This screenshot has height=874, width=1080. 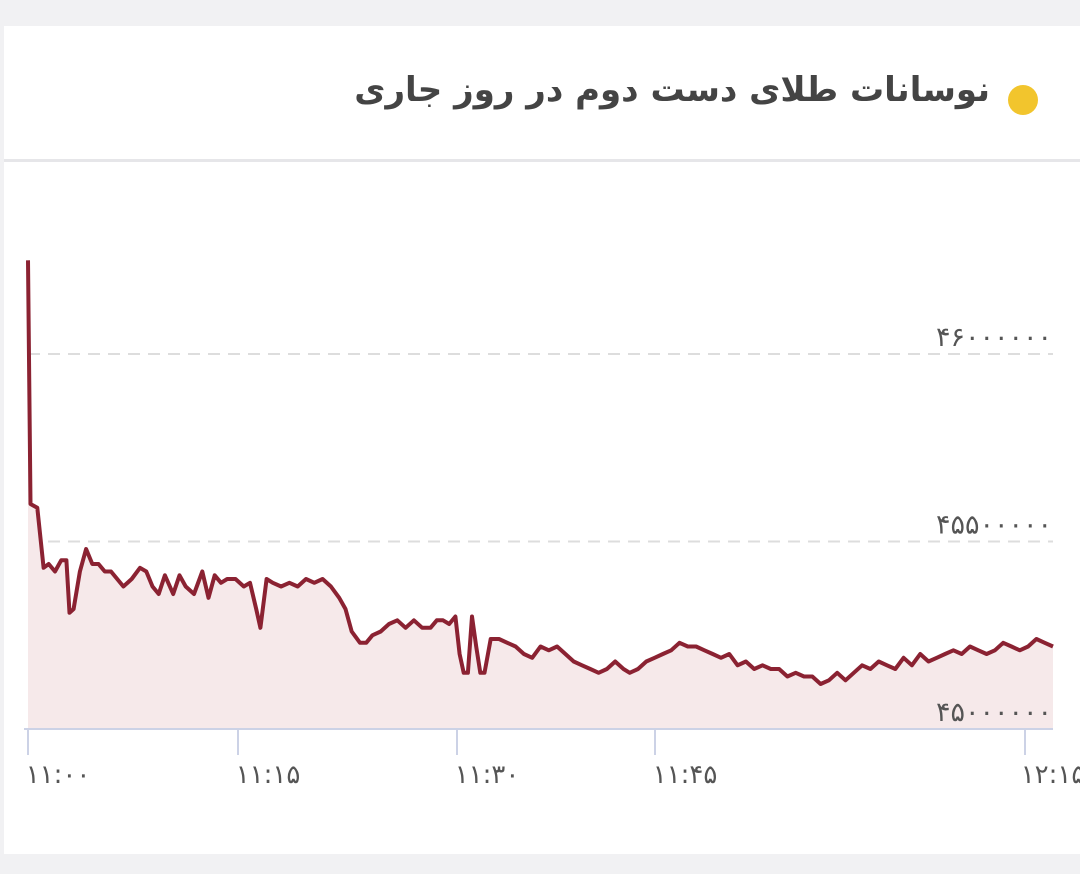 I want to click on status-dot, so click(x=1023, y=100).